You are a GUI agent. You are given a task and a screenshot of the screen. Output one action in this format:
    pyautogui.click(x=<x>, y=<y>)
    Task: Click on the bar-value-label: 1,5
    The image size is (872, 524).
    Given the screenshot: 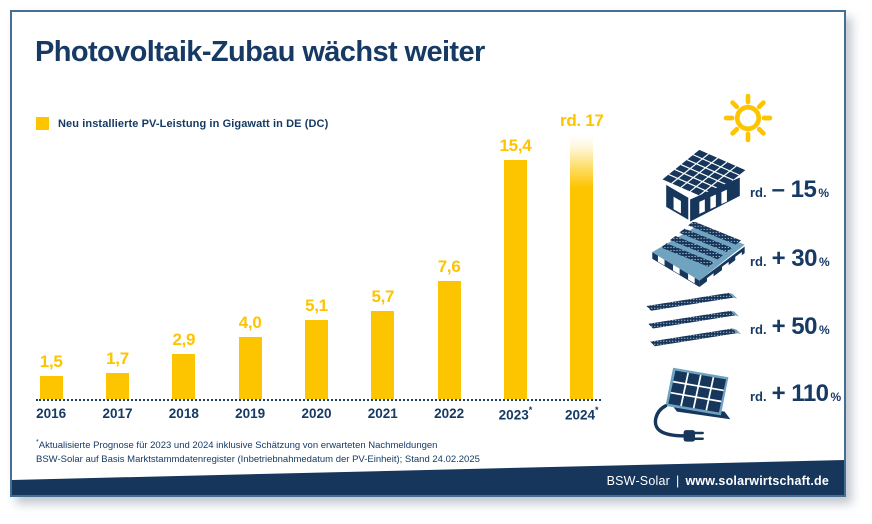 What is the action you would take?
    pyautogui.click(x=51, y=361)
    